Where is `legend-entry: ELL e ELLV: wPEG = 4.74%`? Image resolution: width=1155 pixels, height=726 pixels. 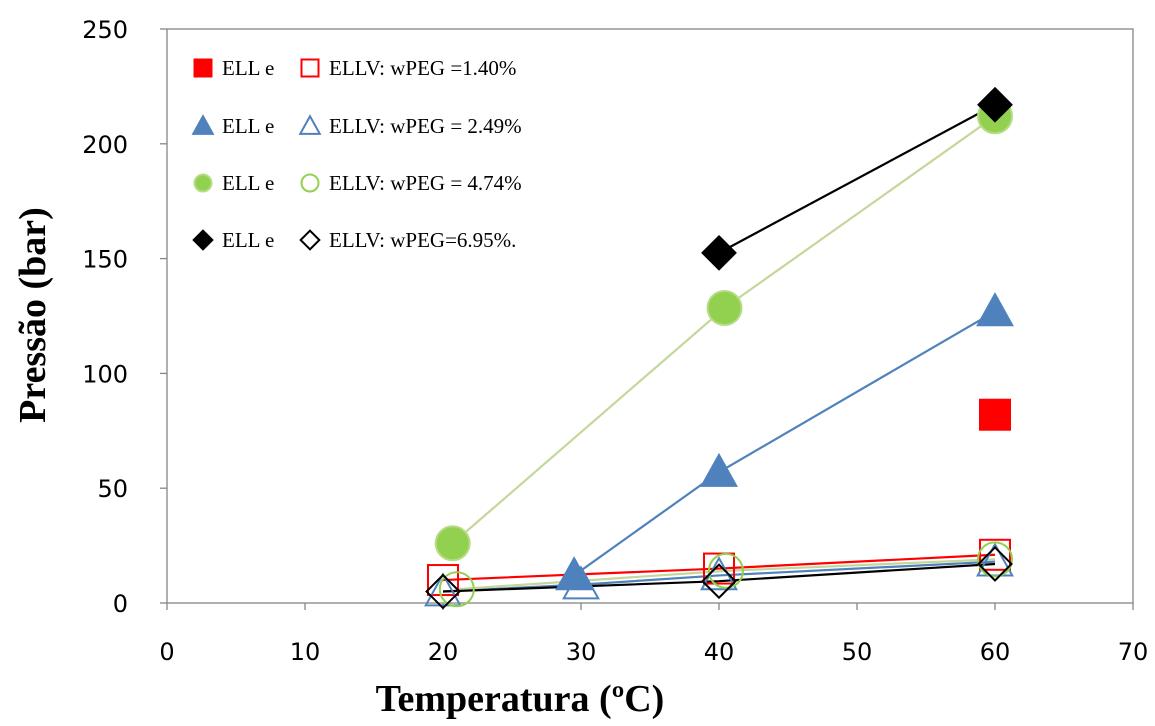
legend-entry: ELL e ELLV: wPEG = 4.74% is located at coordinates (357, 183).